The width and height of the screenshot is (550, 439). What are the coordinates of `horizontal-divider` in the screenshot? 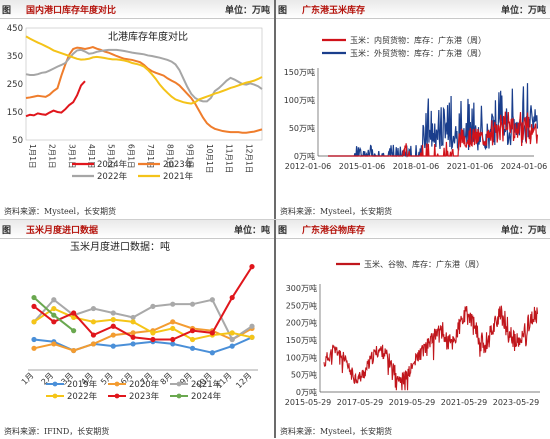 It's located at (275, 219).